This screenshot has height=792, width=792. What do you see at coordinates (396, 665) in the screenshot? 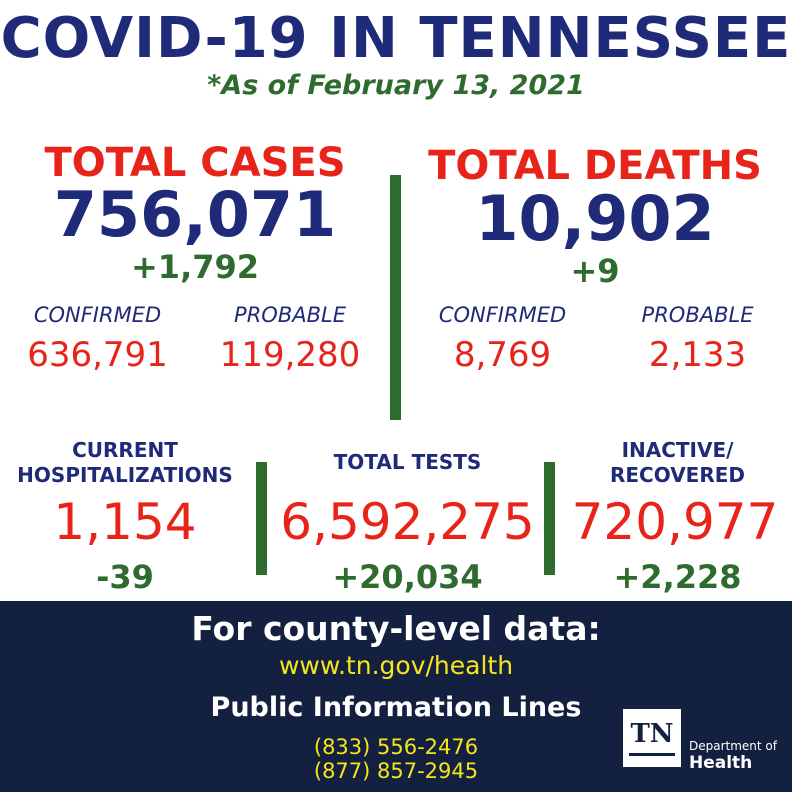
I see `health-website-link: www.tn.gov/health` at bounding box center [396, 665].